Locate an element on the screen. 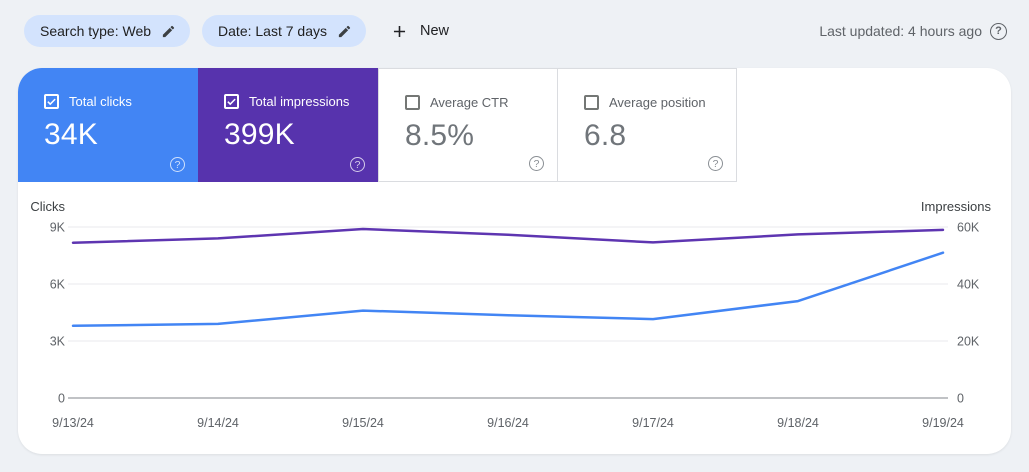 The height and width of the screenshot is (472, 1029). checkbox-total-clicks is located at coordinates (51, 101).